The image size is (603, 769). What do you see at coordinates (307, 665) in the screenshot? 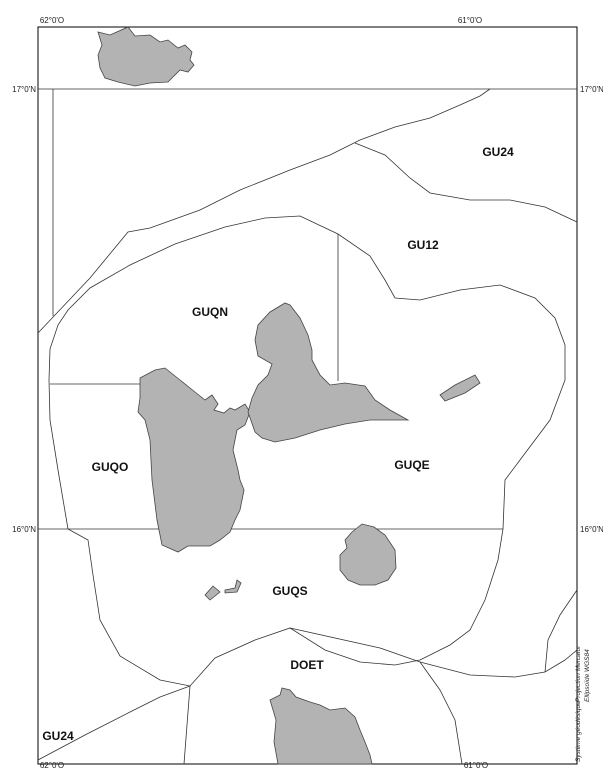
I see `zone-label-doet: DOET` at bounding box center [307, 665].